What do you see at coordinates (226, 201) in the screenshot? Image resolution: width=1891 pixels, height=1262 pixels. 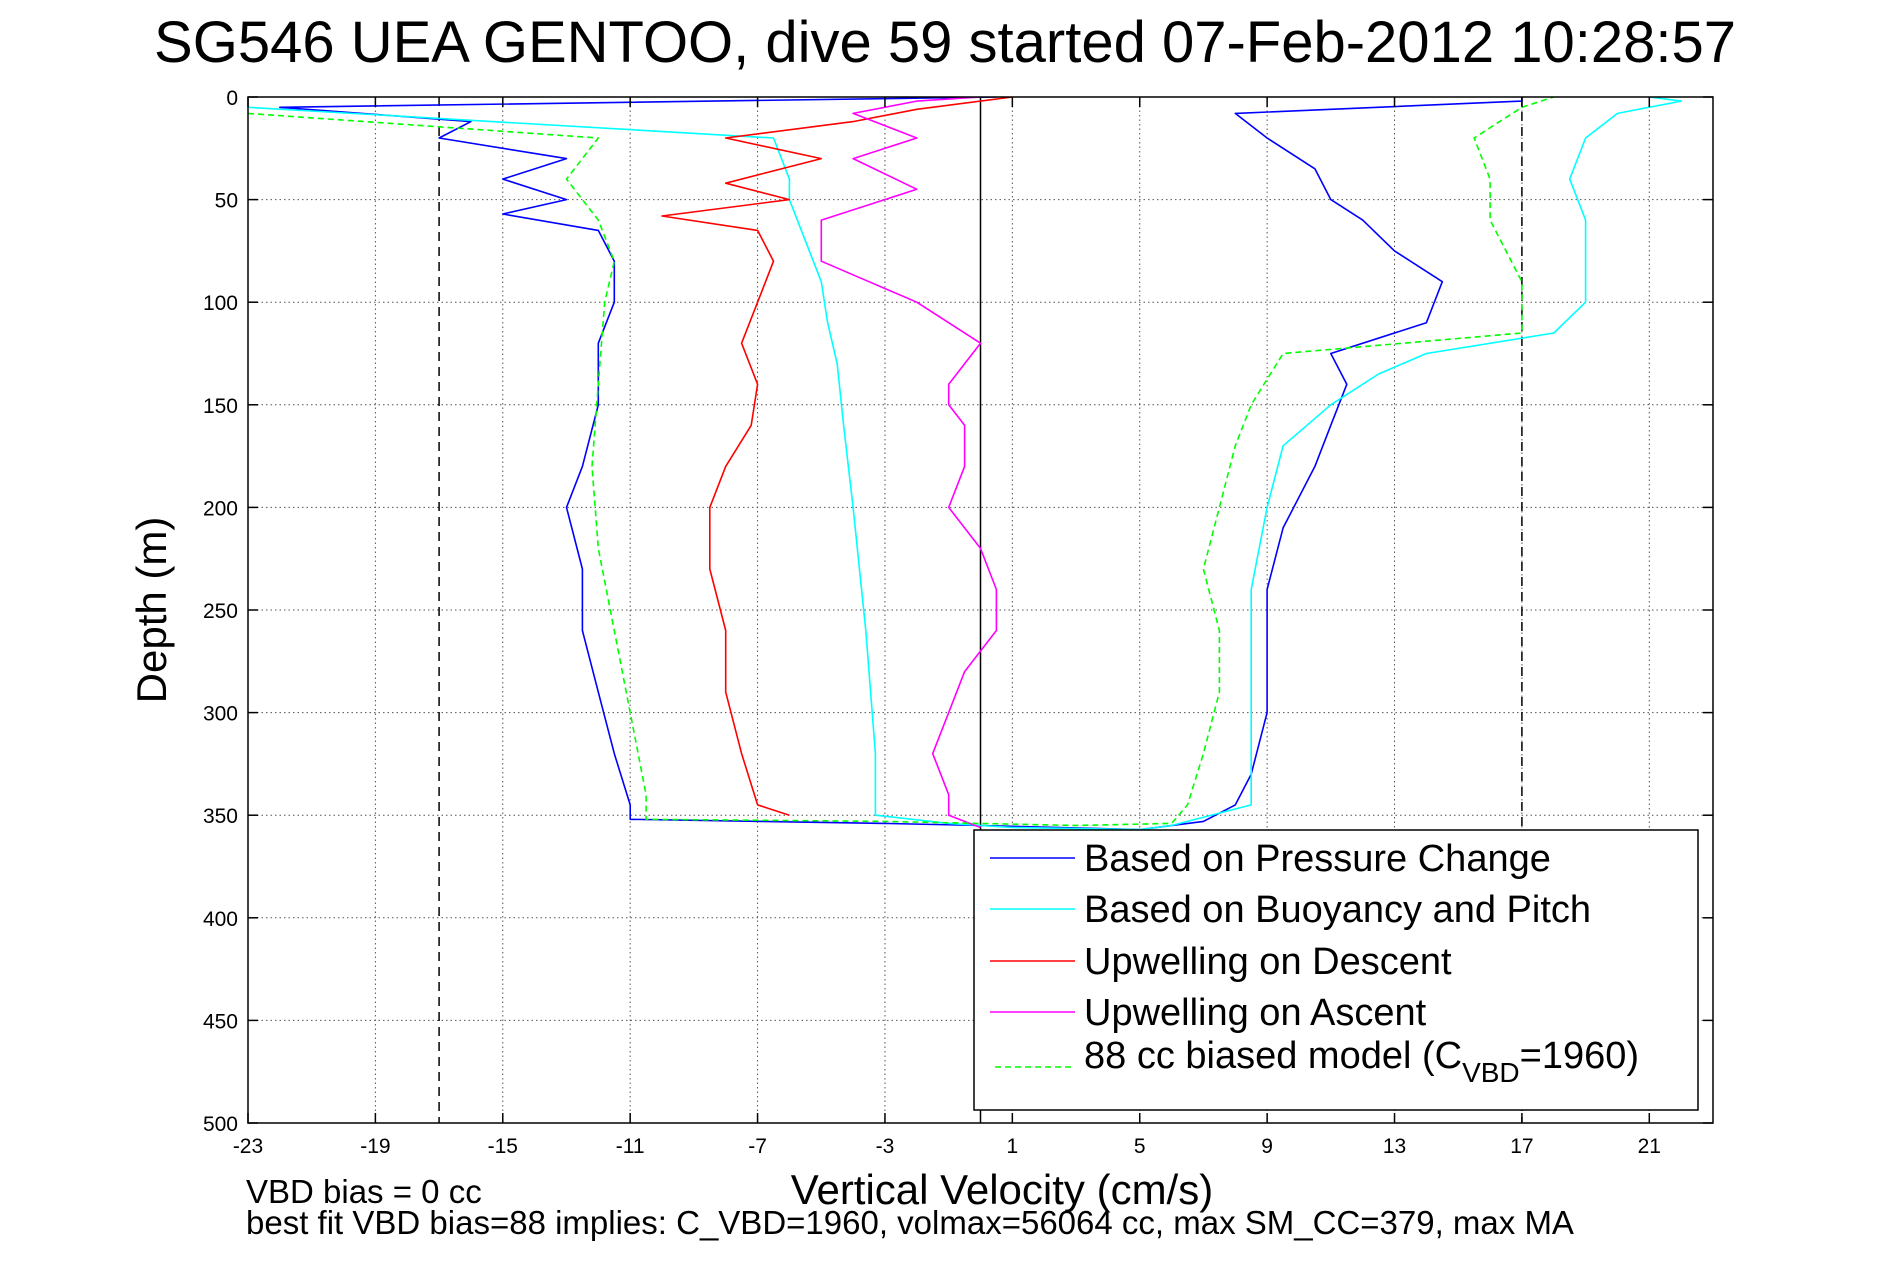 I see `y-tick-label: 50` at bounding box center [226, 201].